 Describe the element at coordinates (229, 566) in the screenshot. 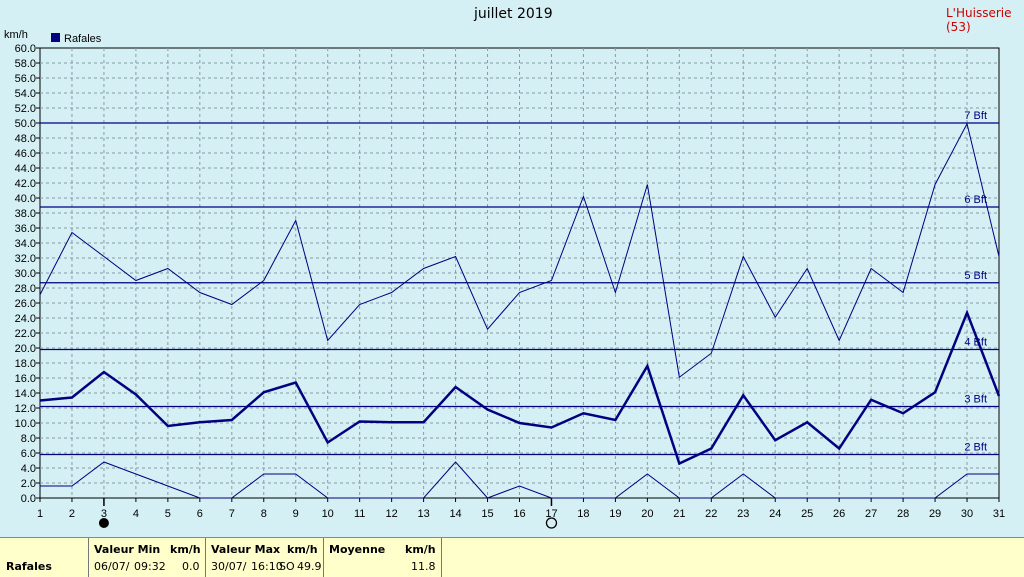

I see `max-date: 30/07/` at that location.